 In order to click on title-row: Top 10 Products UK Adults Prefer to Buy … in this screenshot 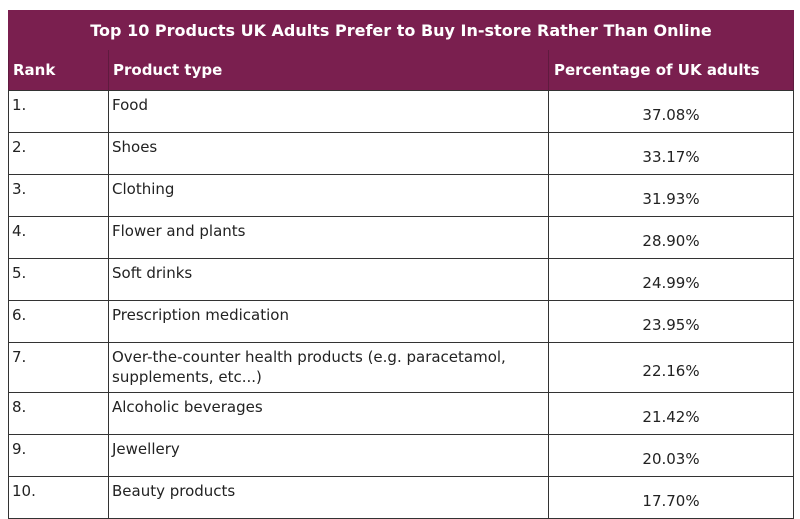, I will do `click(401, 30)`.